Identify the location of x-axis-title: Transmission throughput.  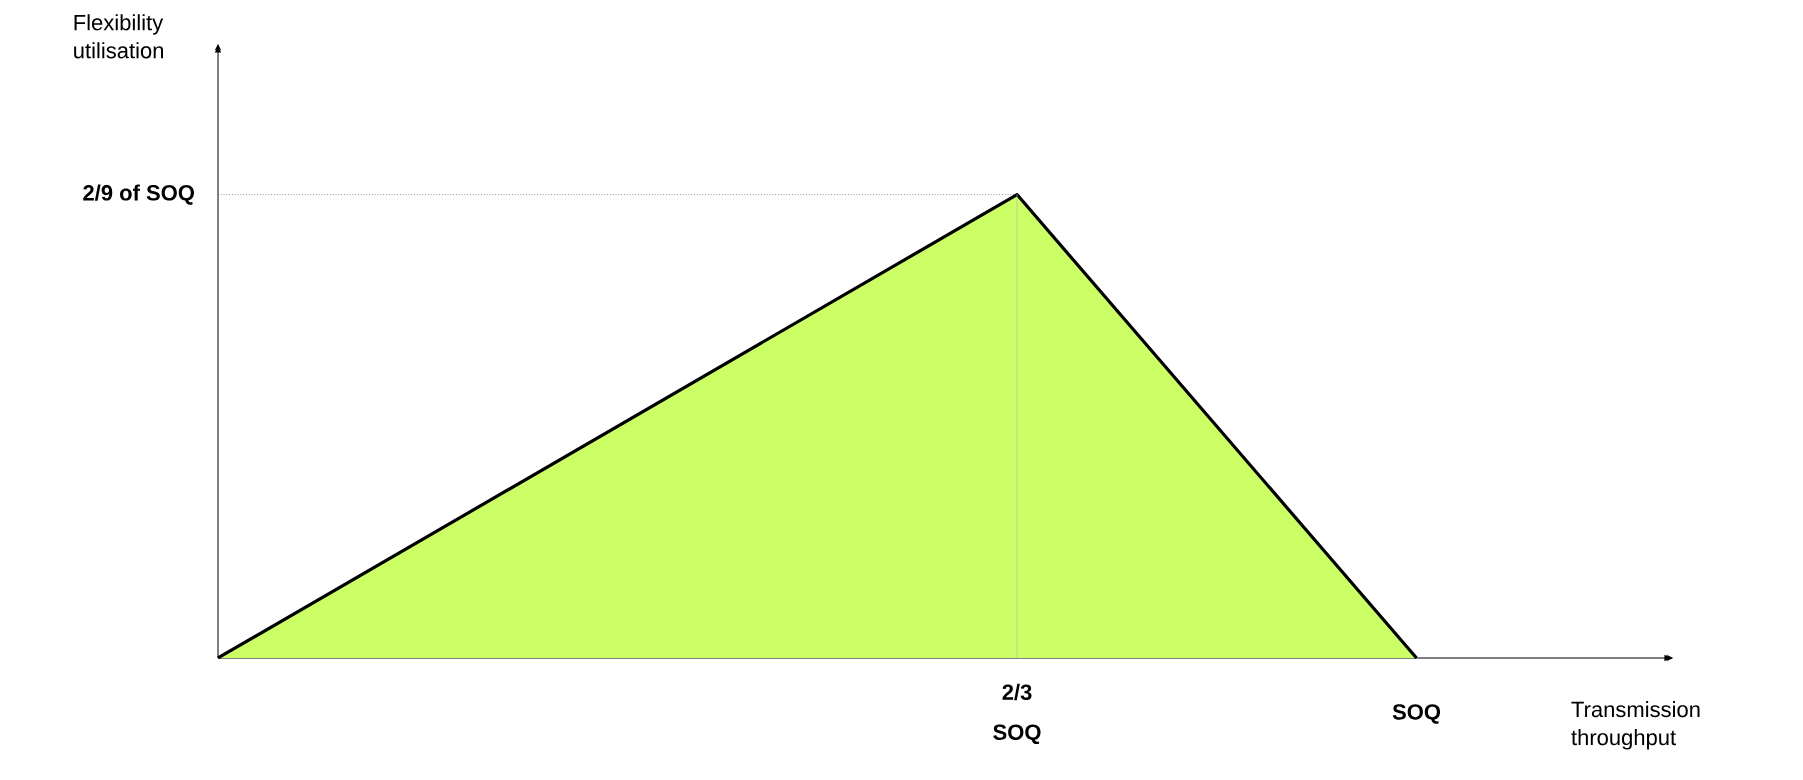
(1635, 725).